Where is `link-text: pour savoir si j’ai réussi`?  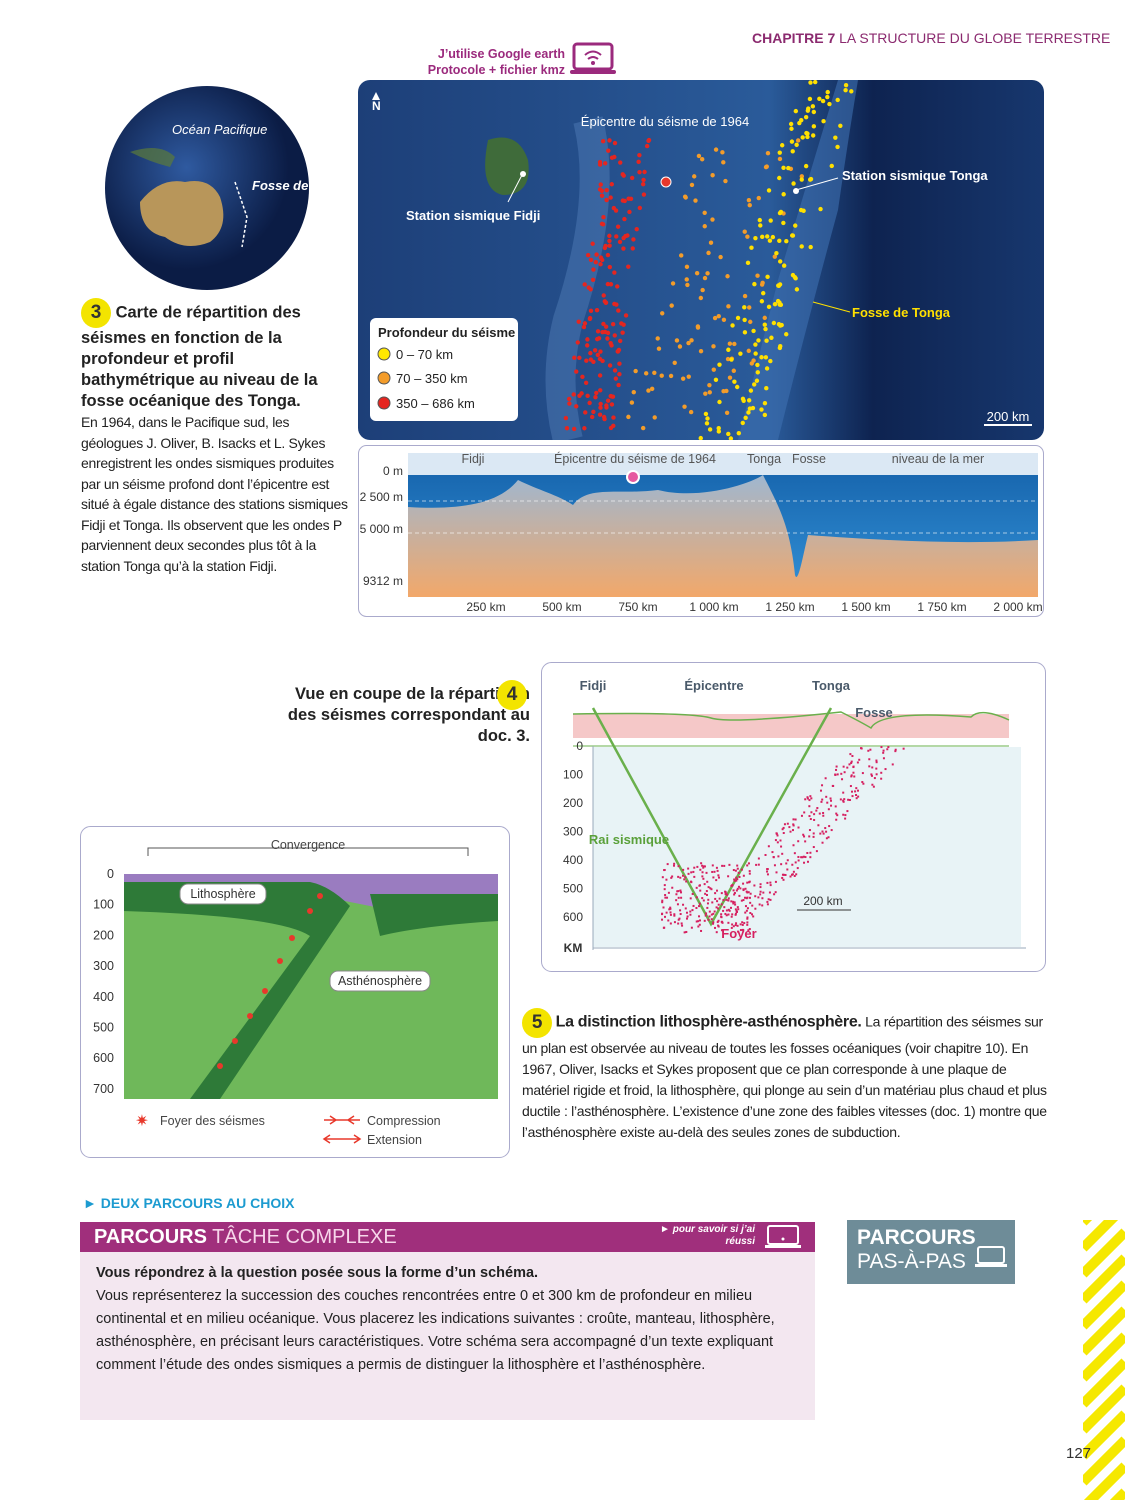 link-text: pour savoir si j’ai réussi is located at coordinates (713, 1235).